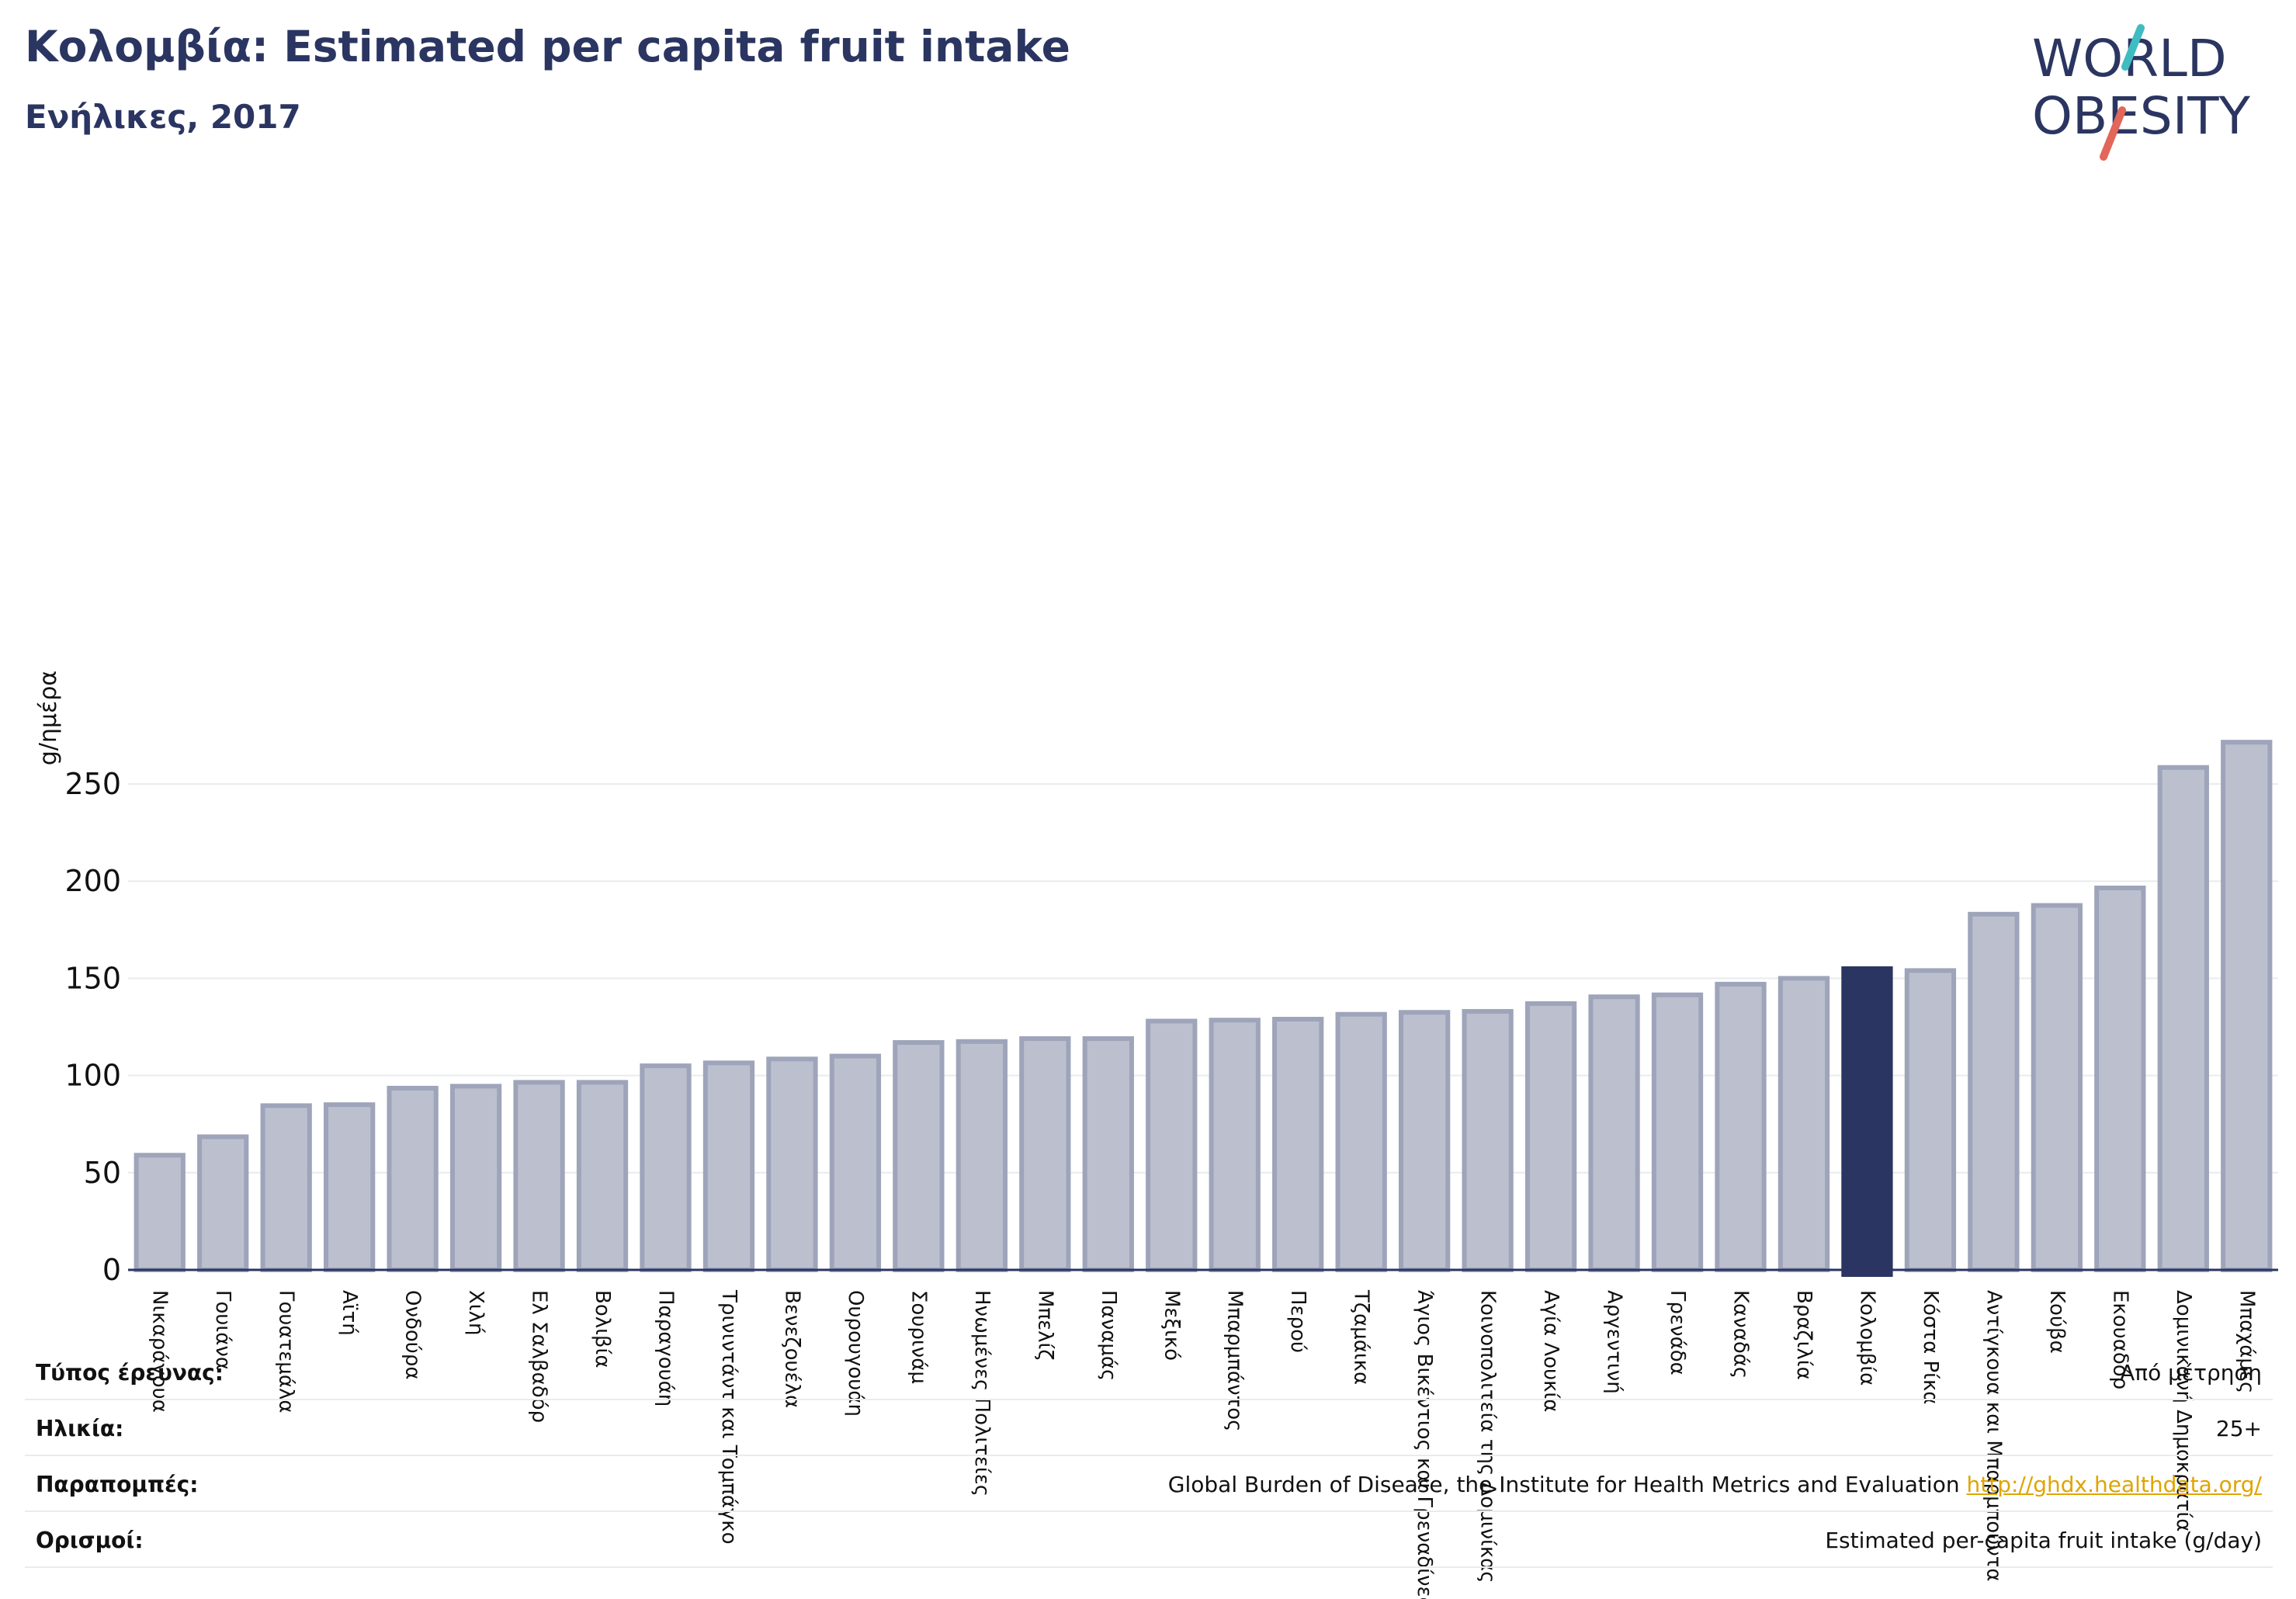 The image size is (2296, 1599). Describe the element at coordinates (1108, 1335) in the screenshot. I see `x-tick-label: Παναμάς` at that location.